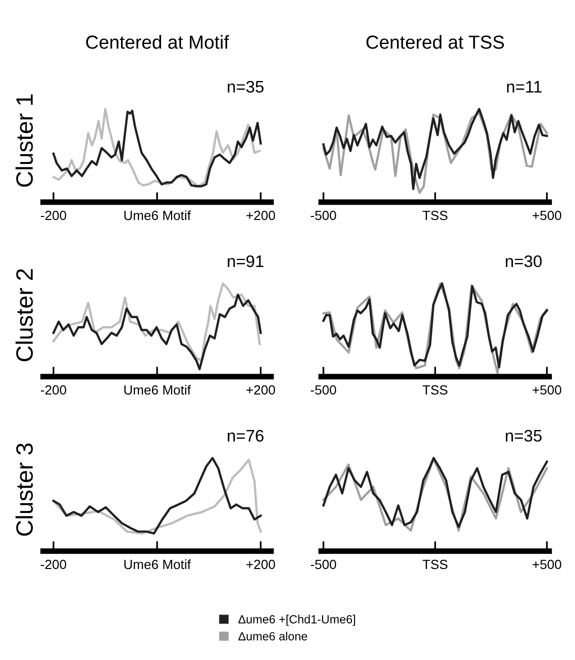  I want to click on text: n=11, so click(524, 87).